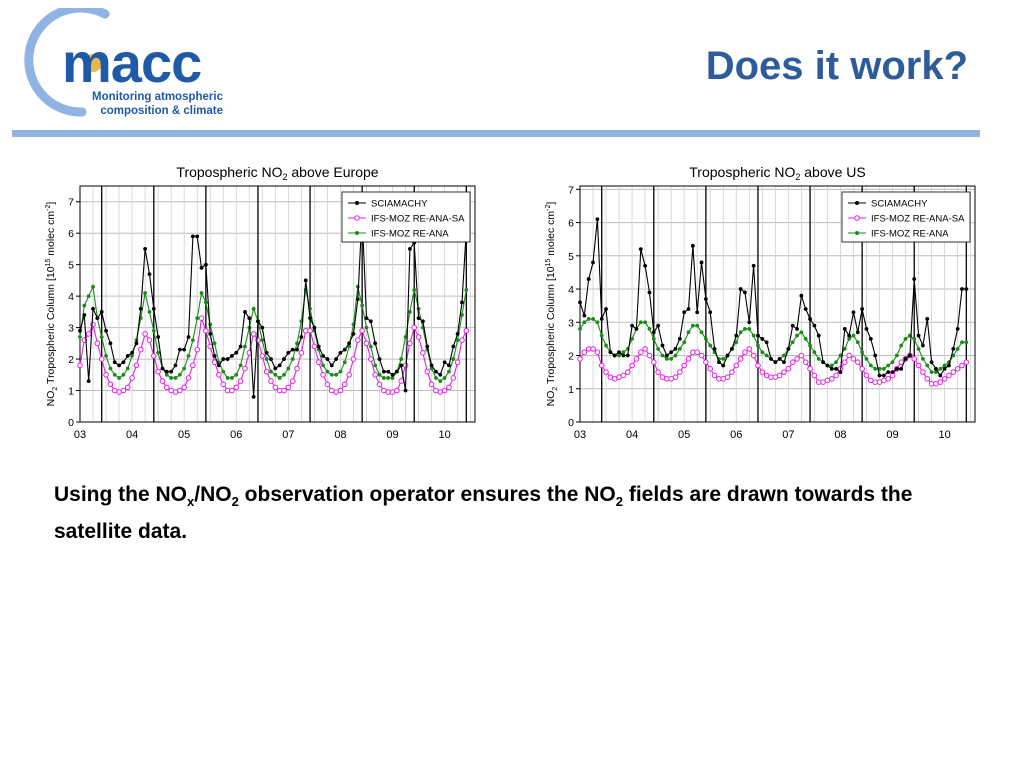 Image resolution: width=1024 pixels, height=768 pixels. Describe the element at coordinates (357, 203) in the screenshot. I see `legend-marker` at that location.